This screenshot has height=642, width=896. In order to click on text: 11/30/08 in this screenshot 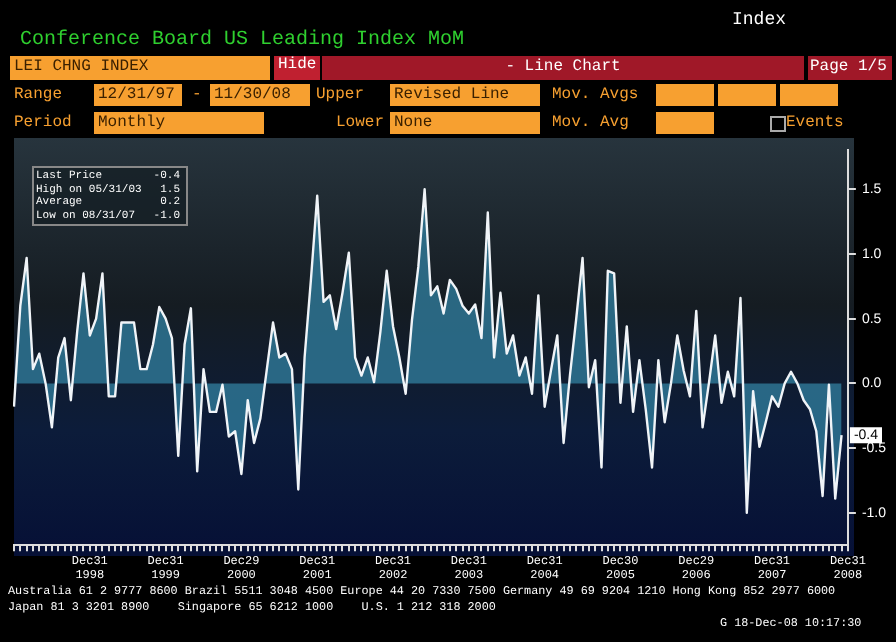, I will do `click(252, 95)`.